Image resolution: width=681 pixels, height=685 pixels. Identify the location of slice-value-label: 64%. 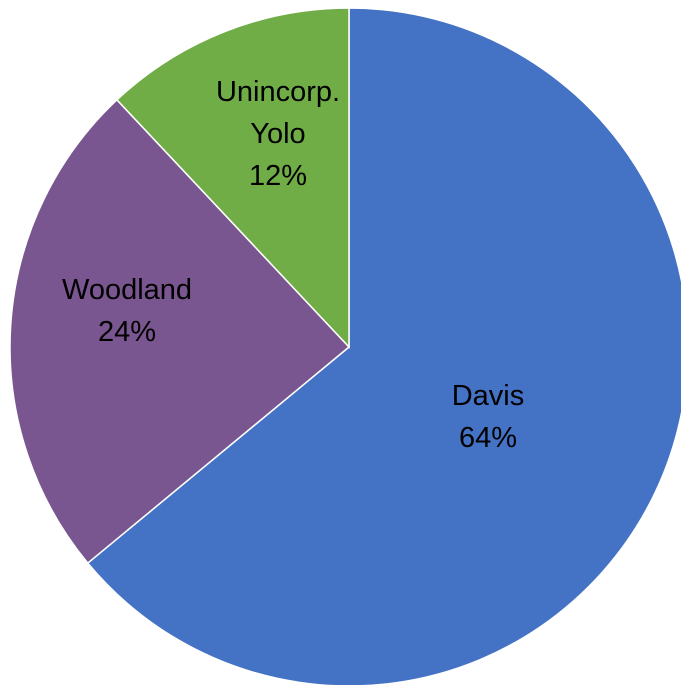
(488, 438).